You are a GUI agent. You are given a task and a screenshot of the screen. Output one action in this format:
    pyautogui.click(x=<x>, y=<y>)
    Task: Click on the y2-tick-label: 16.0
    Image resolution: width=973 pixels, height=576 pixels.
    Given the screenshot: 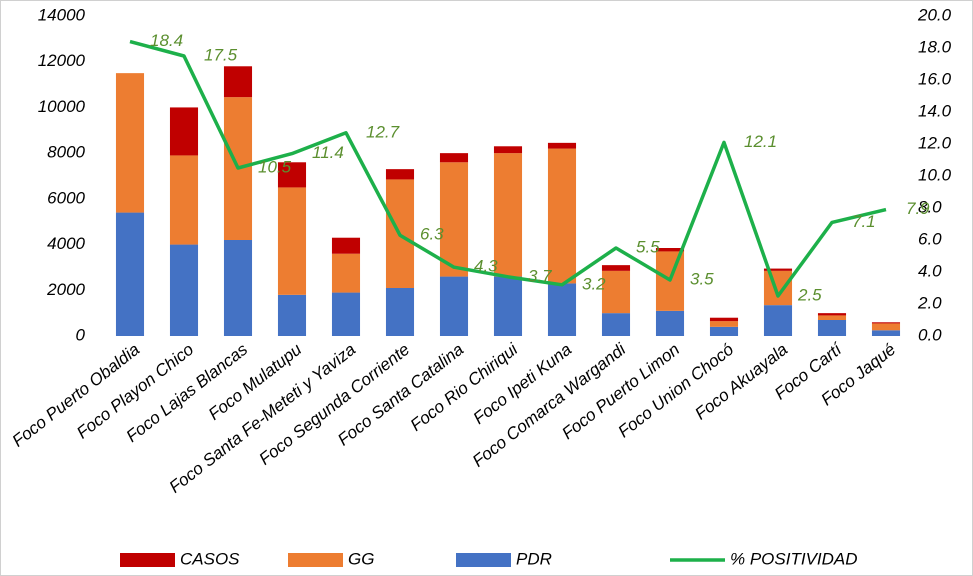 What is the action you would take?
    pyautogui.click(x=935, y=78)
    